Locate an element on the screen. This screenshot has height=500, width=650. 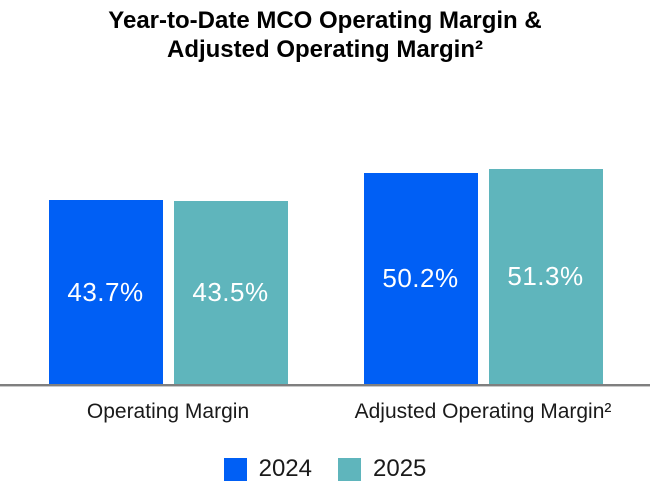
legend-item-2025: 2025 is located at coordinates (382, 469).